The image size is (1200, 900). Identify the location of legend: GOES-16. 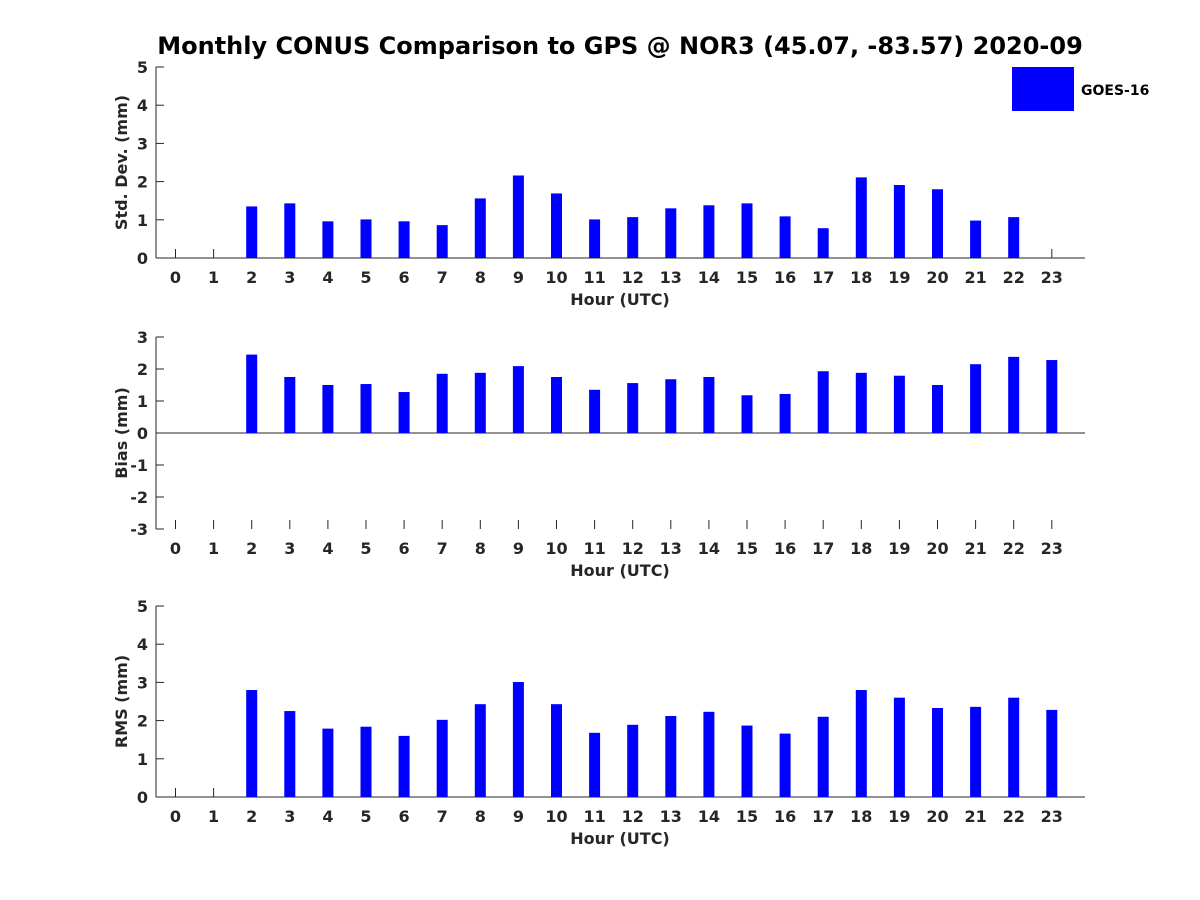
(1080, 89).